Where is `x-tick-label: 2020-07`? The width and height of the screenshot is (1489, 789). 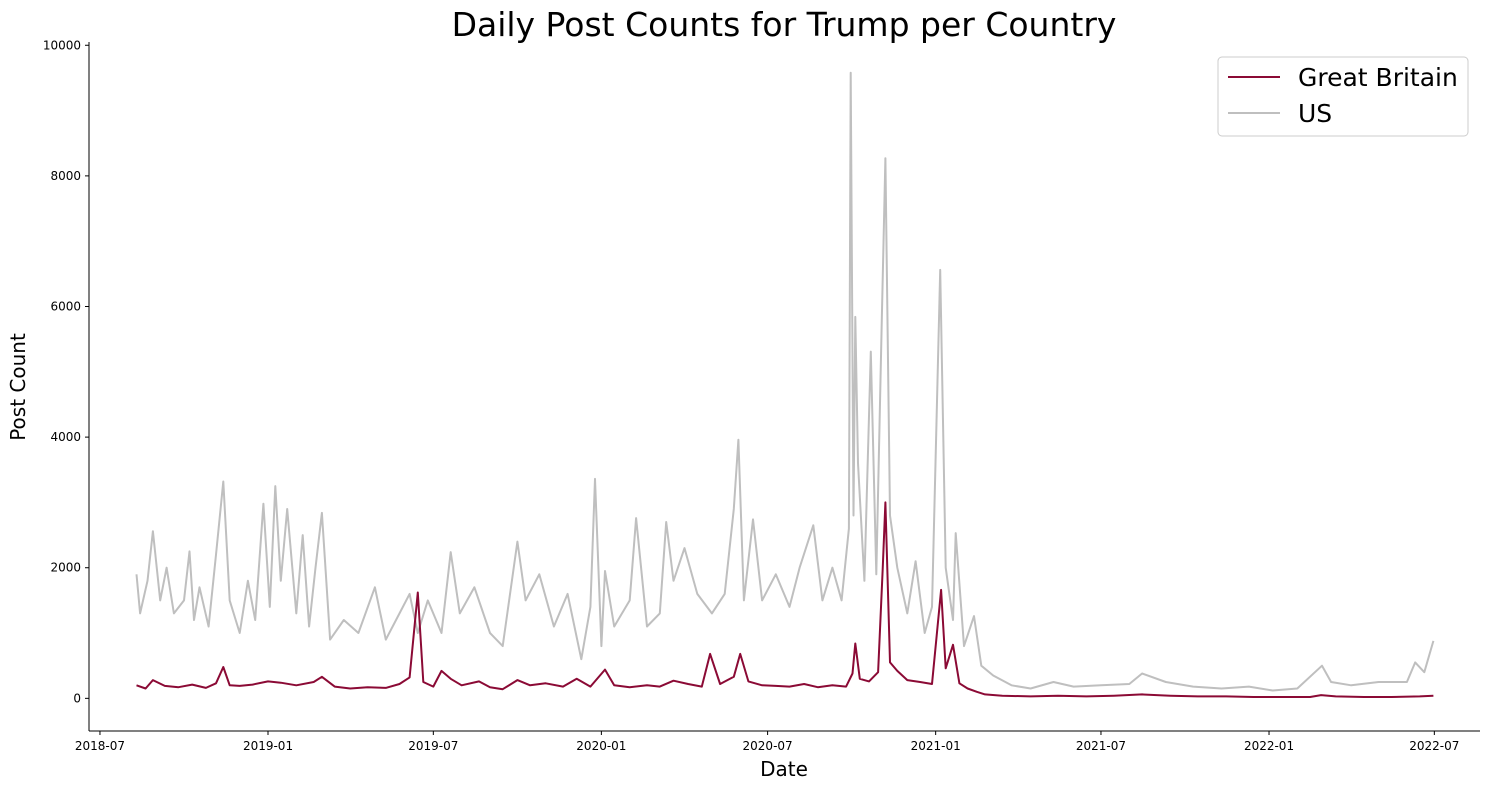 x-tick-label: 2020-07 is located at coordinates (768, 746).